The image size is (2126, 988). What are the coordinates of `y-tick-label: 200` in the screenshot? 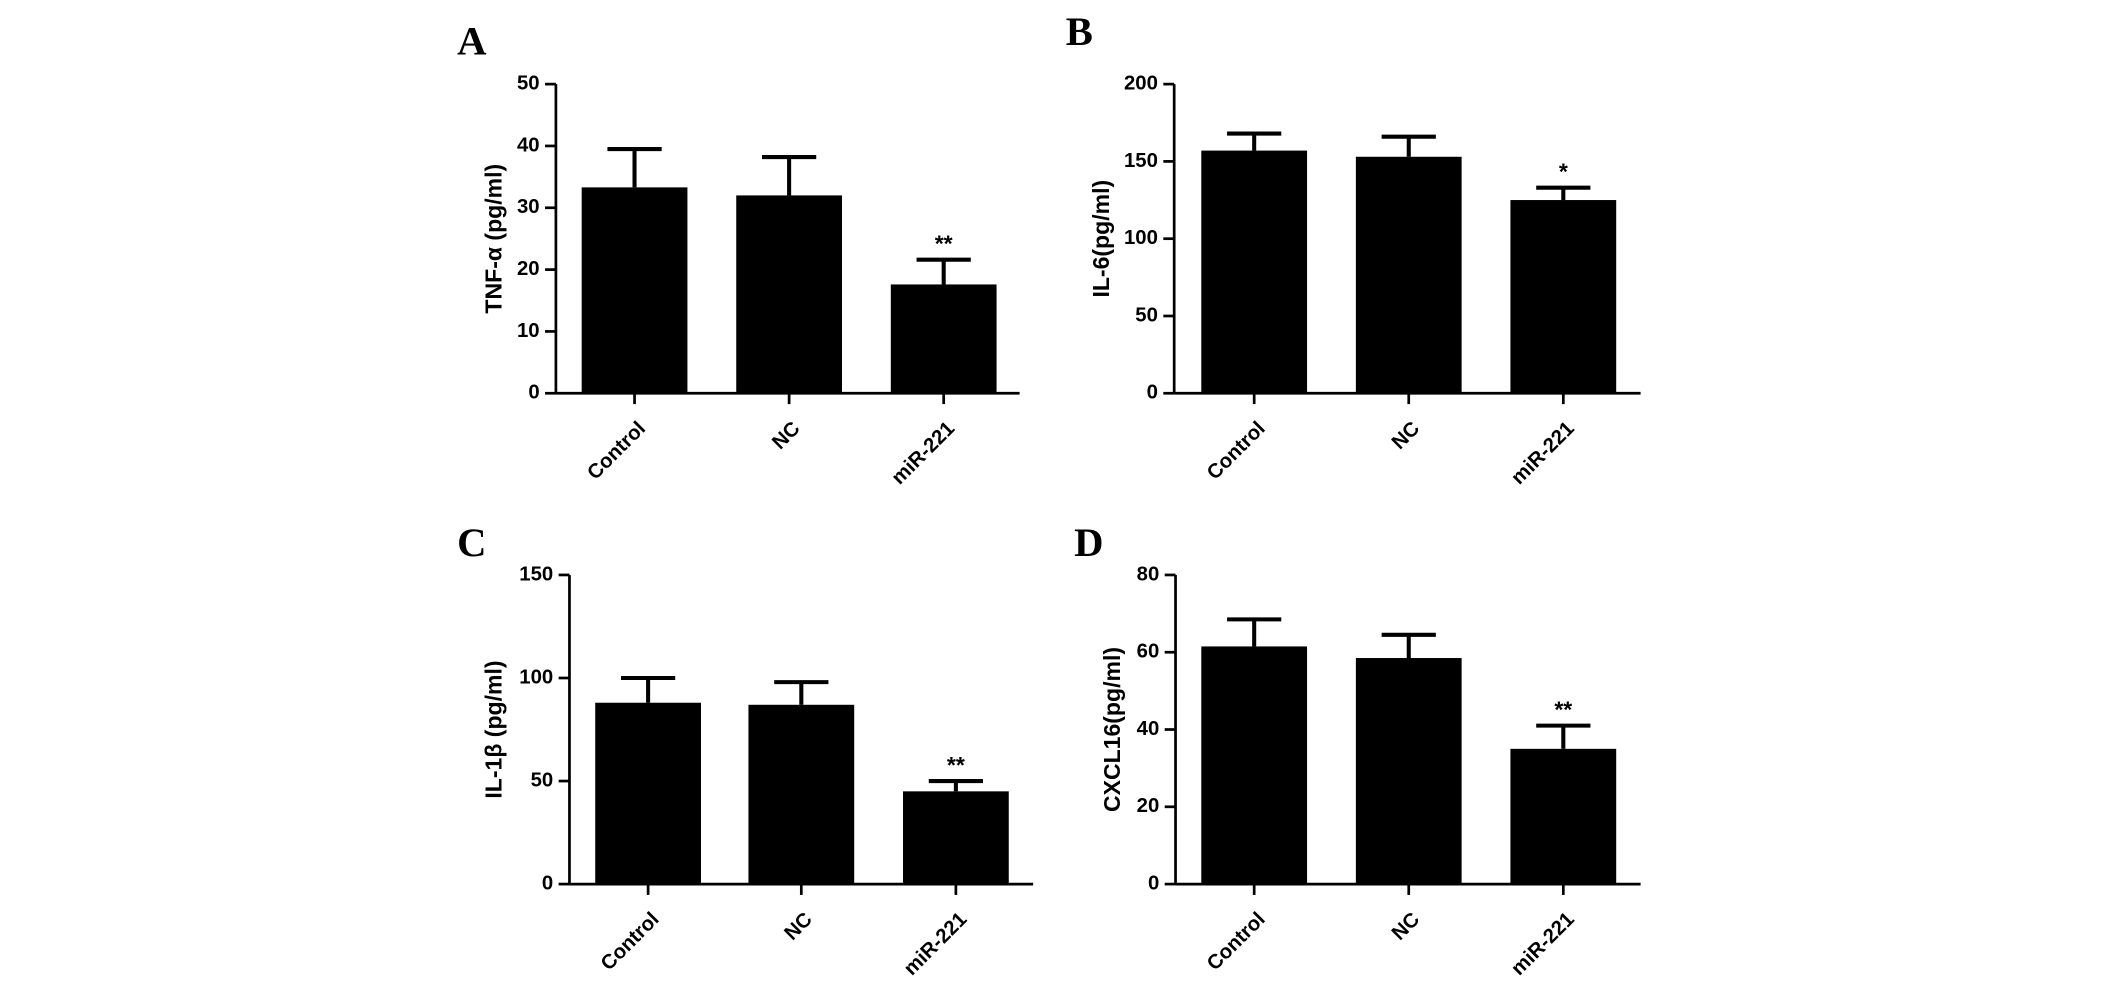 It's located at (1141, 83).